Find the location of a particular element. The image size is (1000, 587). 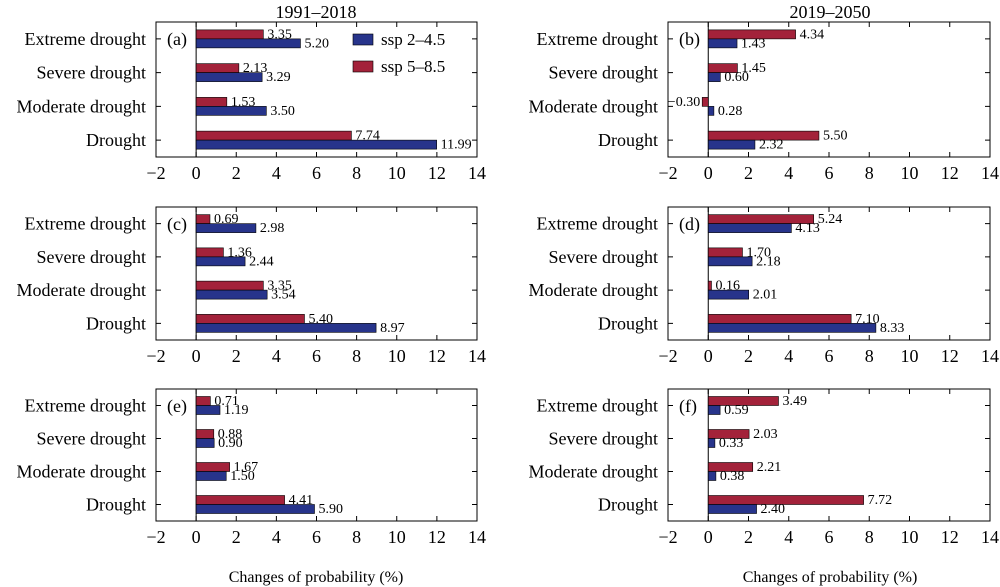

value-label: 1.67 is located at coordinates (246, 467).